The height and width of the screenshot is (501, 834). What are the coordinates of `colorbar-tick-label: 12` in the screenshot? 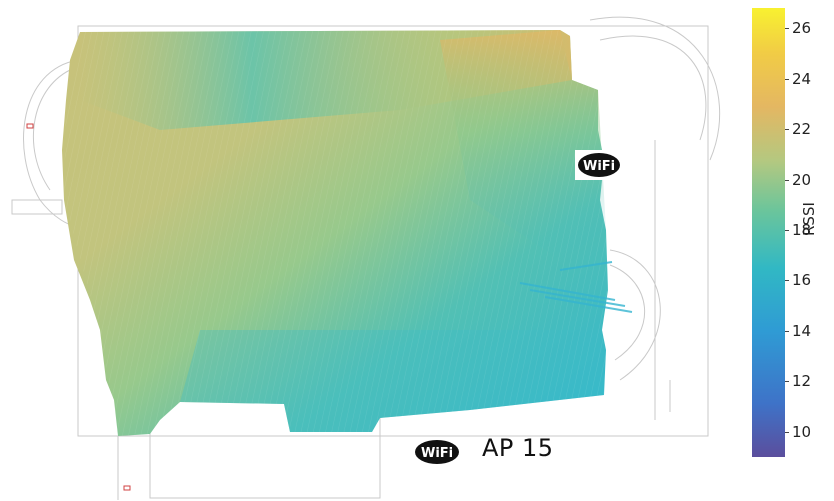 It's located at (802, 381).